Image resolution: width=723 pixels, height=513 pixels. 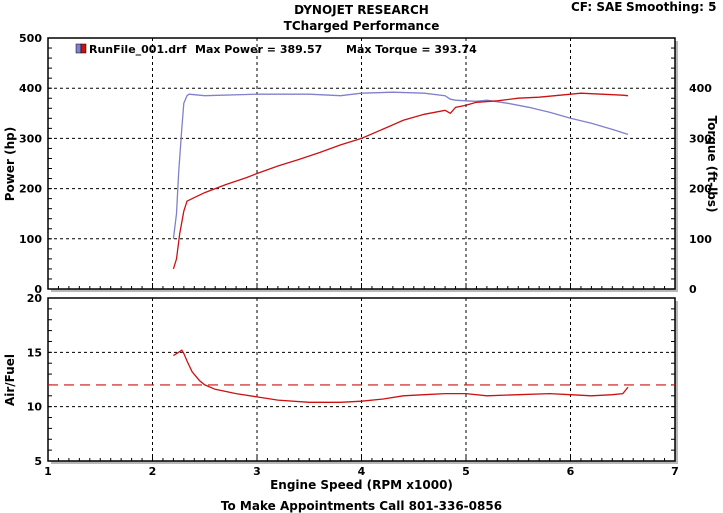 What do you see at coordinates (153, 471) in the screenshot?
I see `x-tick-label: 2` at bounding box center [153, 471].